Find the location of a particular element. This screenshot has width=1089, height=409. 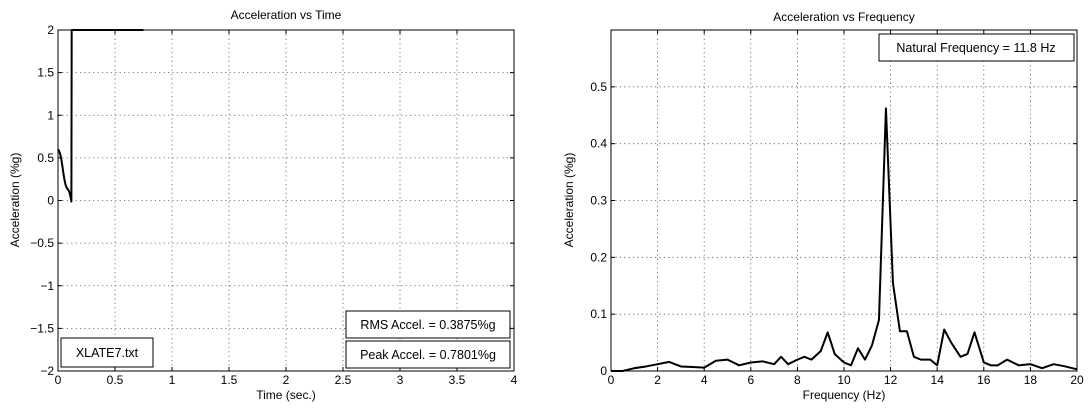

x-tick-label: 16 is located at coordinates (984, 380).